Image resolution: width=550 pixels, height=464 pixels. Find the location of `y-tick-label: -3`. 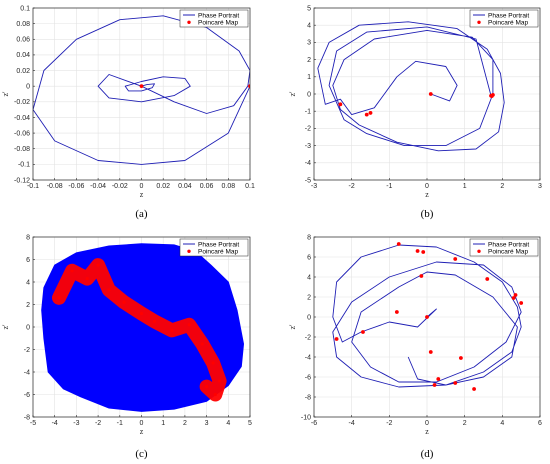

y-tick-label: -3 is located at coordinates (308, 146).